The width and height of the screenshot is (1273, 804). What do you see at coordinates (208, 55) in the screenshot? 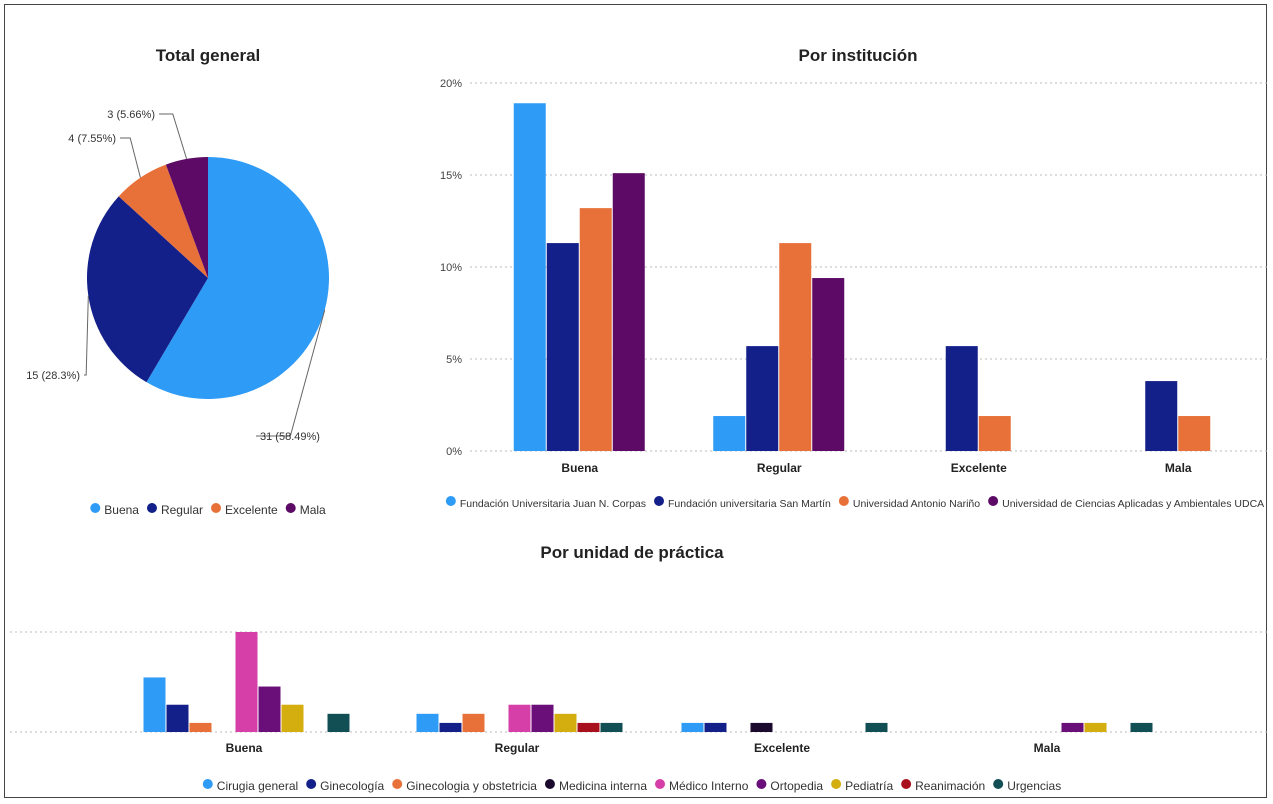
I see `pie-chart-title: Total general` at bounding box center [208, 55].